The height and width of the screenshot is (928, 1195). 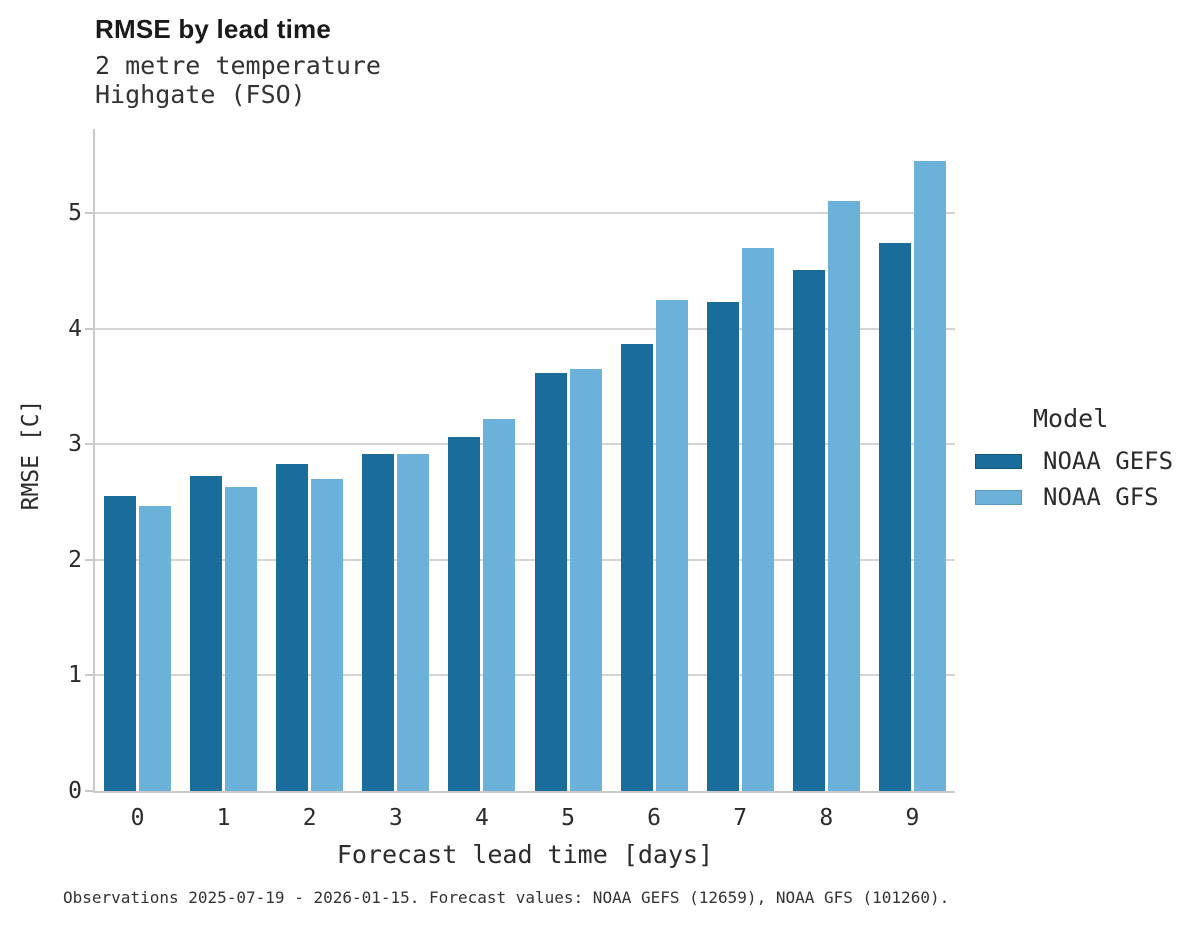 I want to click on x-tick-label-1: 1, so click(x=223, y=818).